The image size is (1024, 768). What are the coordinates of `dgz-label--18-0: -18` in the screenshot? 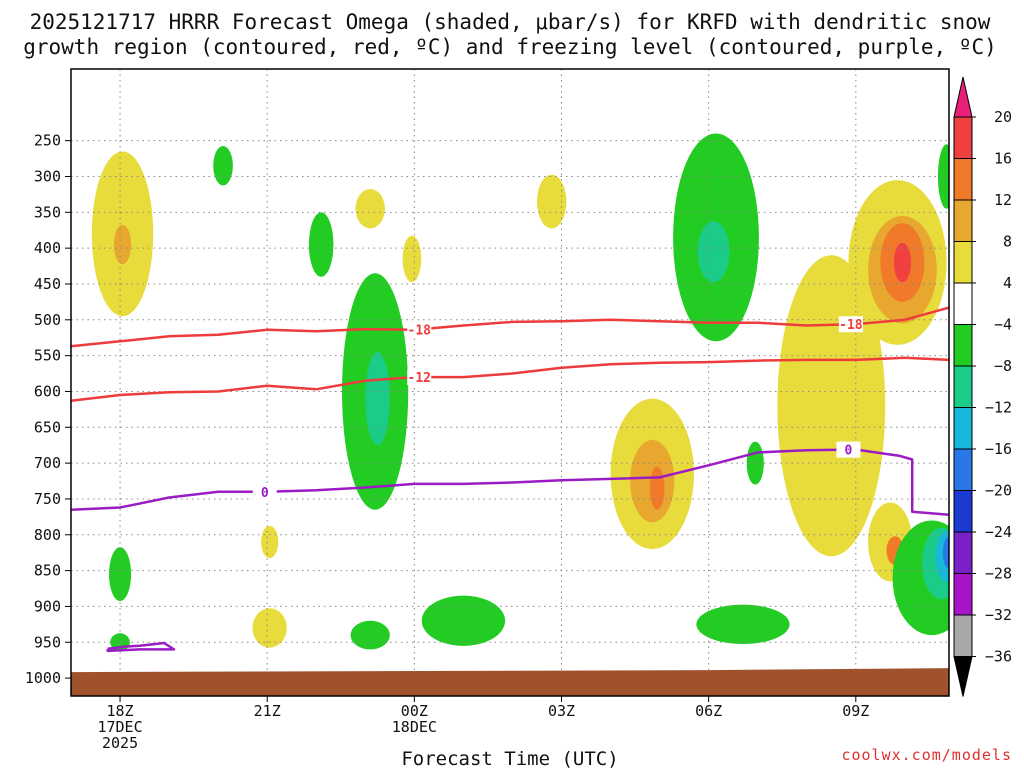 It's located at (420, 330).